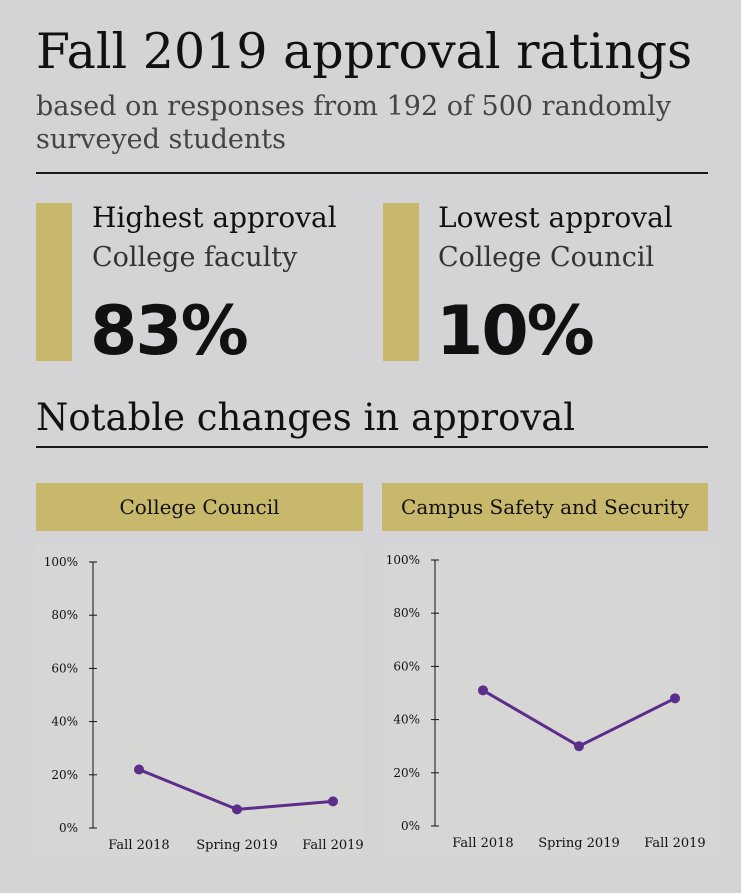 The height and width of the screenshot is (893, 741). I want to click on chart-1-title: College Council, so click(199, 507).